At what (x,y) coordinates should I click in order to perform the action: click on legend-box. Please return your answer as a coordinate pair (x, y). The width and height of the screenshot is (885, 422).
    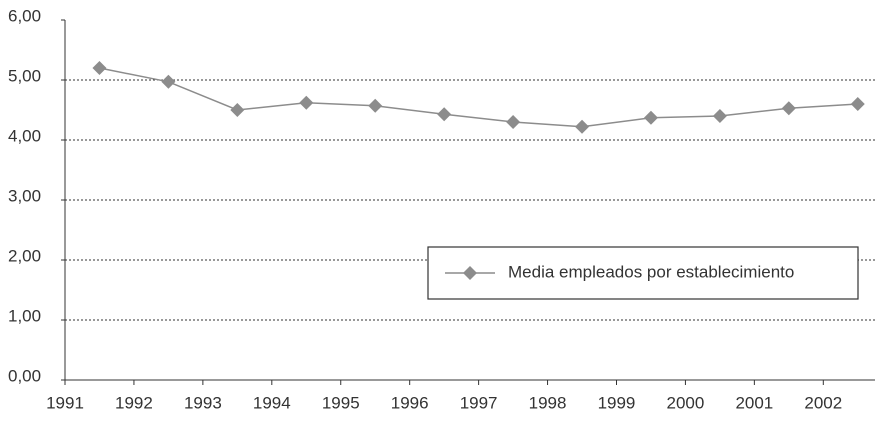
    Looking at the image, I should click on (643, 273).